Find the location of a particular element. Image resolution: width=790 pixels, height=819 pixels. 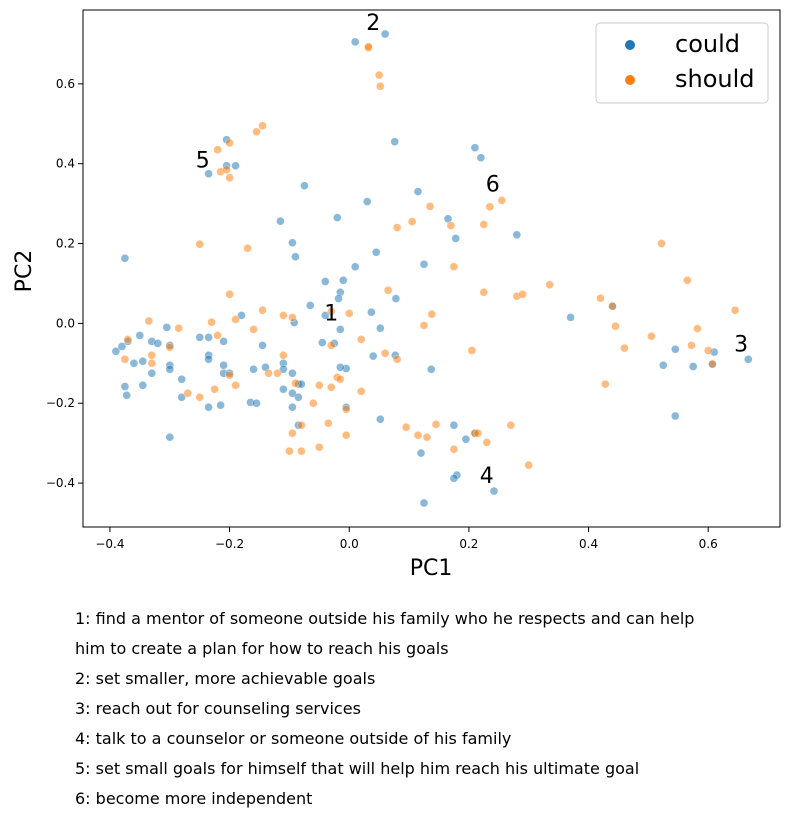

legend-label-could: could is located at coordinates (707, 44).